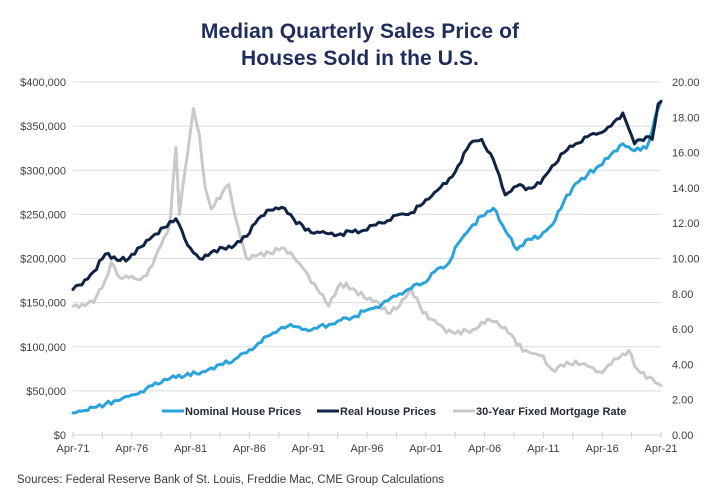 The height and width of the screenshot is (500, 720). I want to click on y-left-tick-label: $300,000, so click(43, 171).